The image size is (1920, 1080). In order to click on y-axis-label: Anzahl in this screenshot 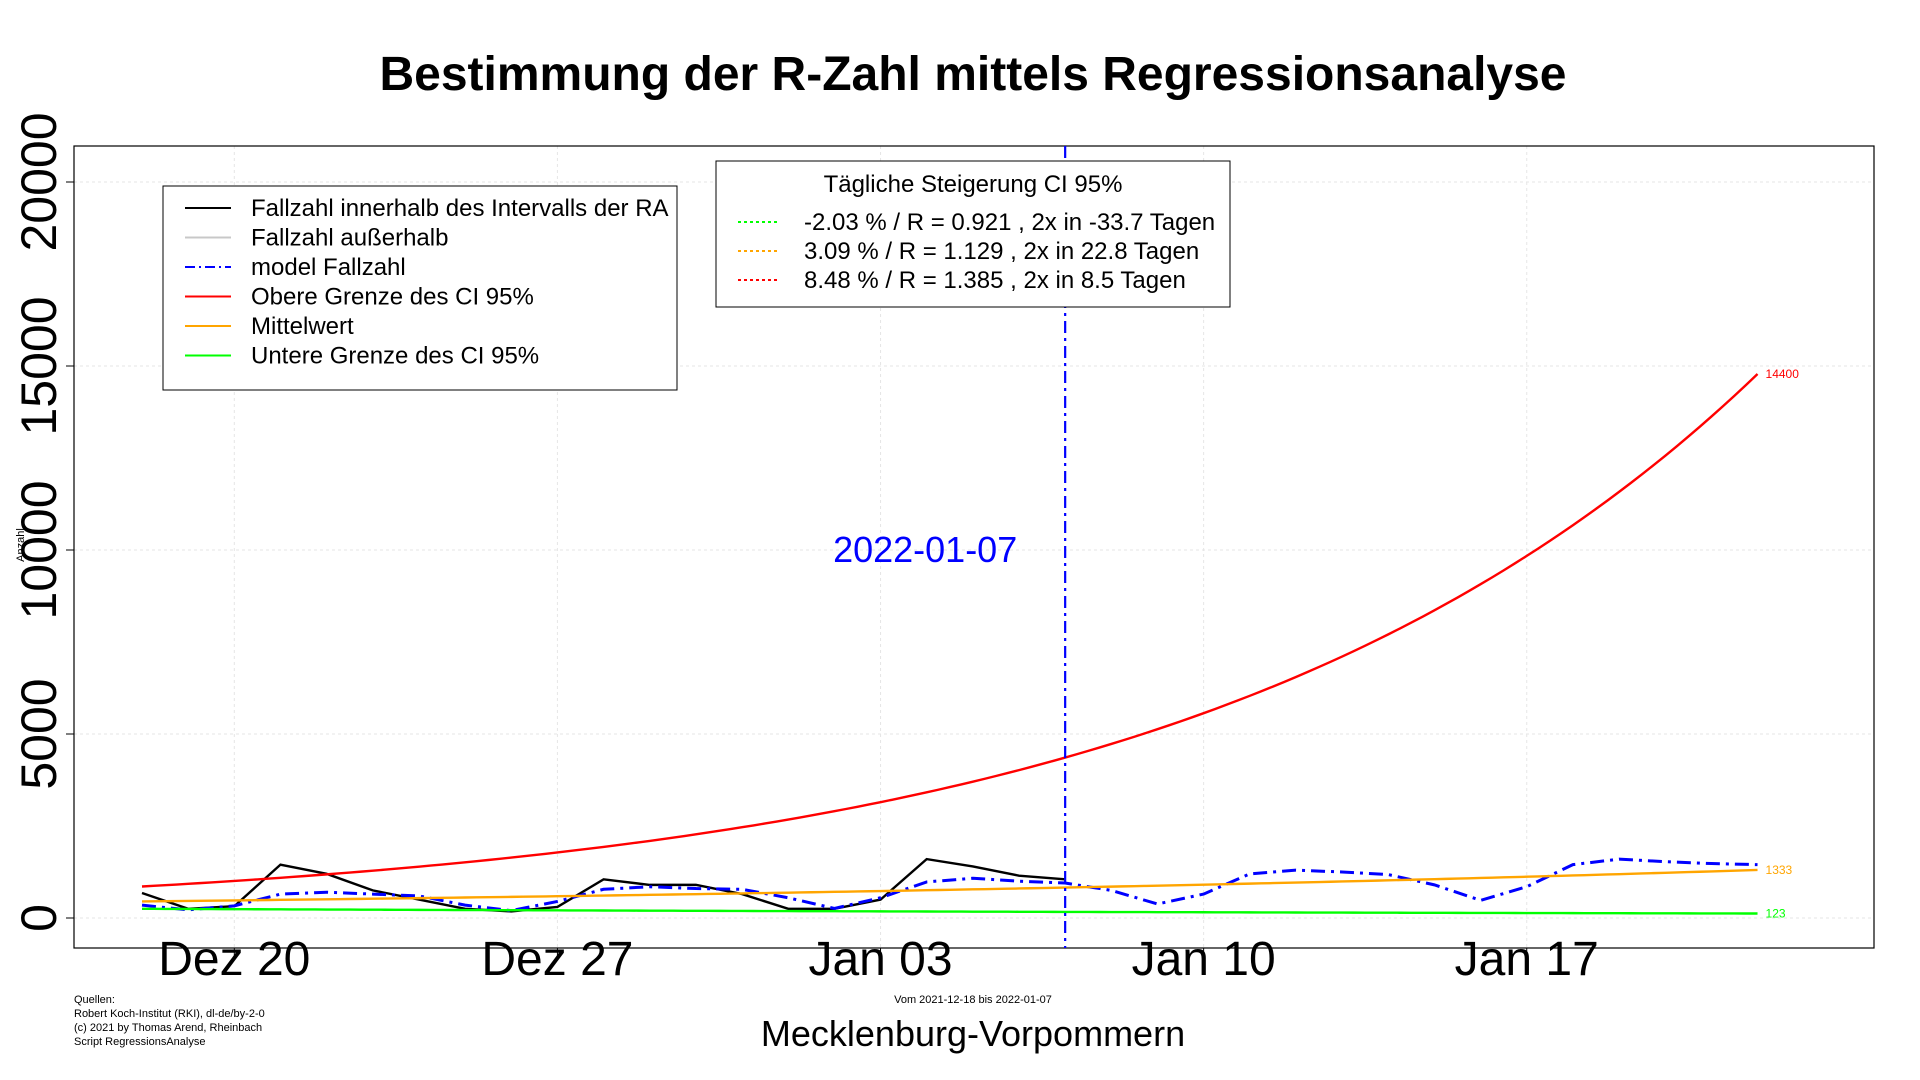, I will do `click(21, 545)`.